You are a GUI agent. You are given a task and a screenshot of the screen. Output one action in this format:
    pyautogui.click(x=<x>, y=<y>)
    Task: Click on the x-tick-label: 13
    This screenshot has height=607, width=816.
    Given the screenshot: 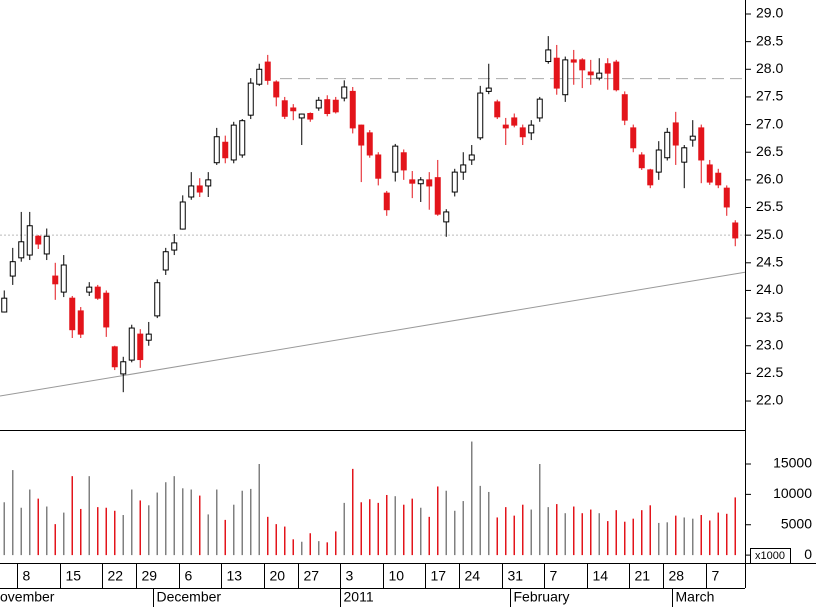 What is the action you would take?
    pyautogui.click(x=235, y=576)
    